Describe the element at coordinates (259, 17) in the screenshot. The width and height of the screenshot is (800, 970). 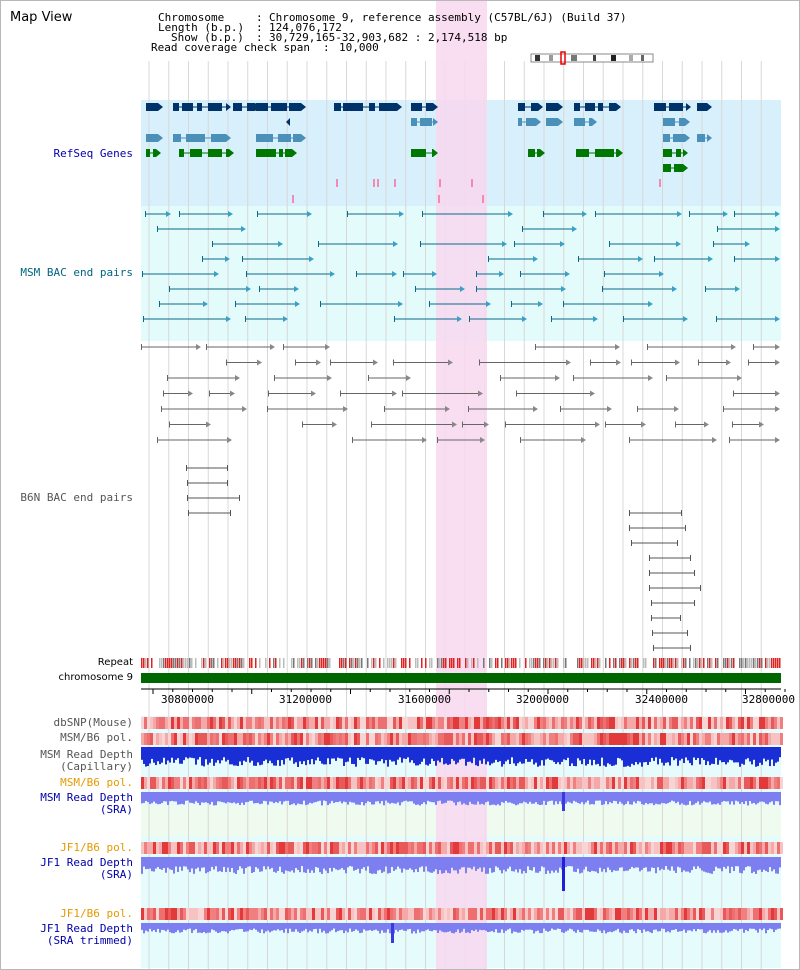
I see `sep-1: :` at that location.